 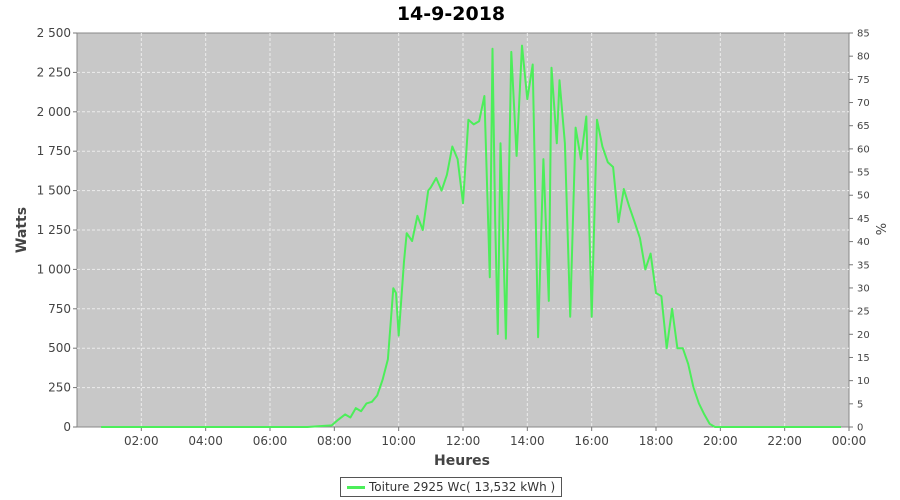 I want to click on y-right-tick-label: 80, so click(x=863, y=57).